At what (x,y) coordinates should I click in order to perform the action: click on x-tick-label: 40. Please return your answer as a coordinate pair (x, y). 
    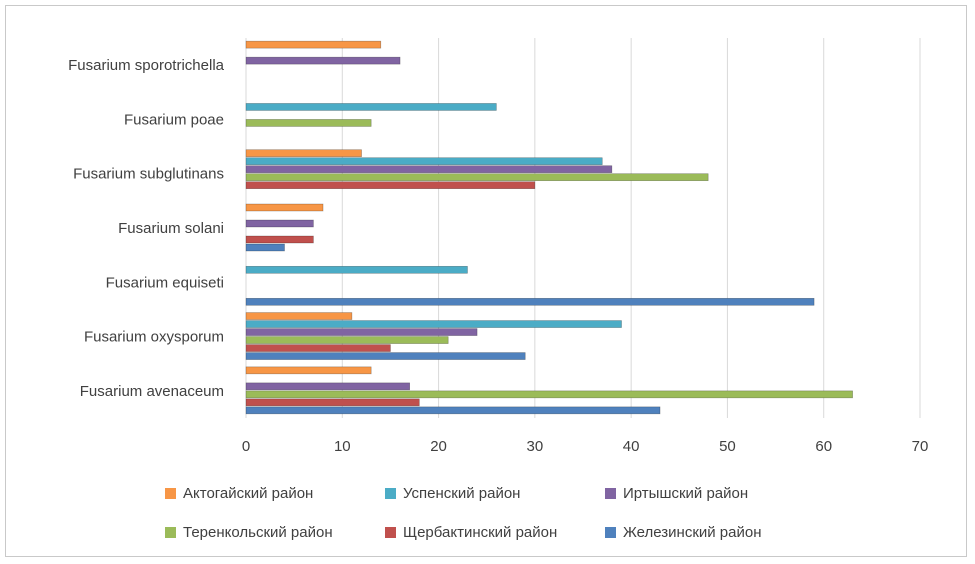
    Looking at the image, I should click on (631, 446).